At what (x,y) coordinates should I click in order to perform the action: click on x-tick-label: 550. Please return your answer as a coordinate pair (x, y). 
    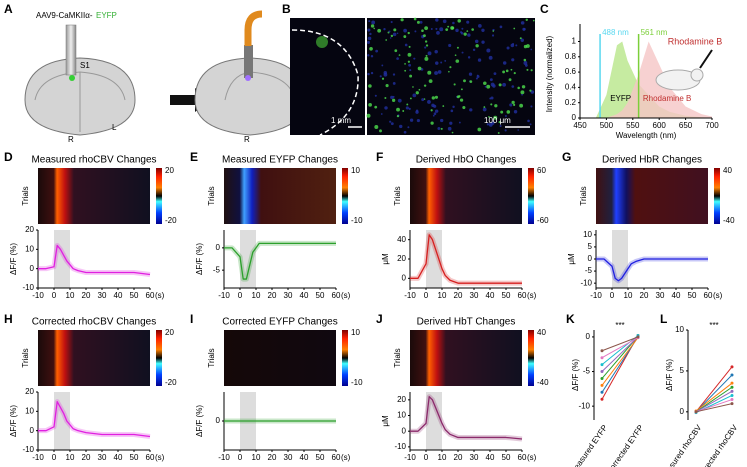
    Looking at the image, I should click on (633, 125).